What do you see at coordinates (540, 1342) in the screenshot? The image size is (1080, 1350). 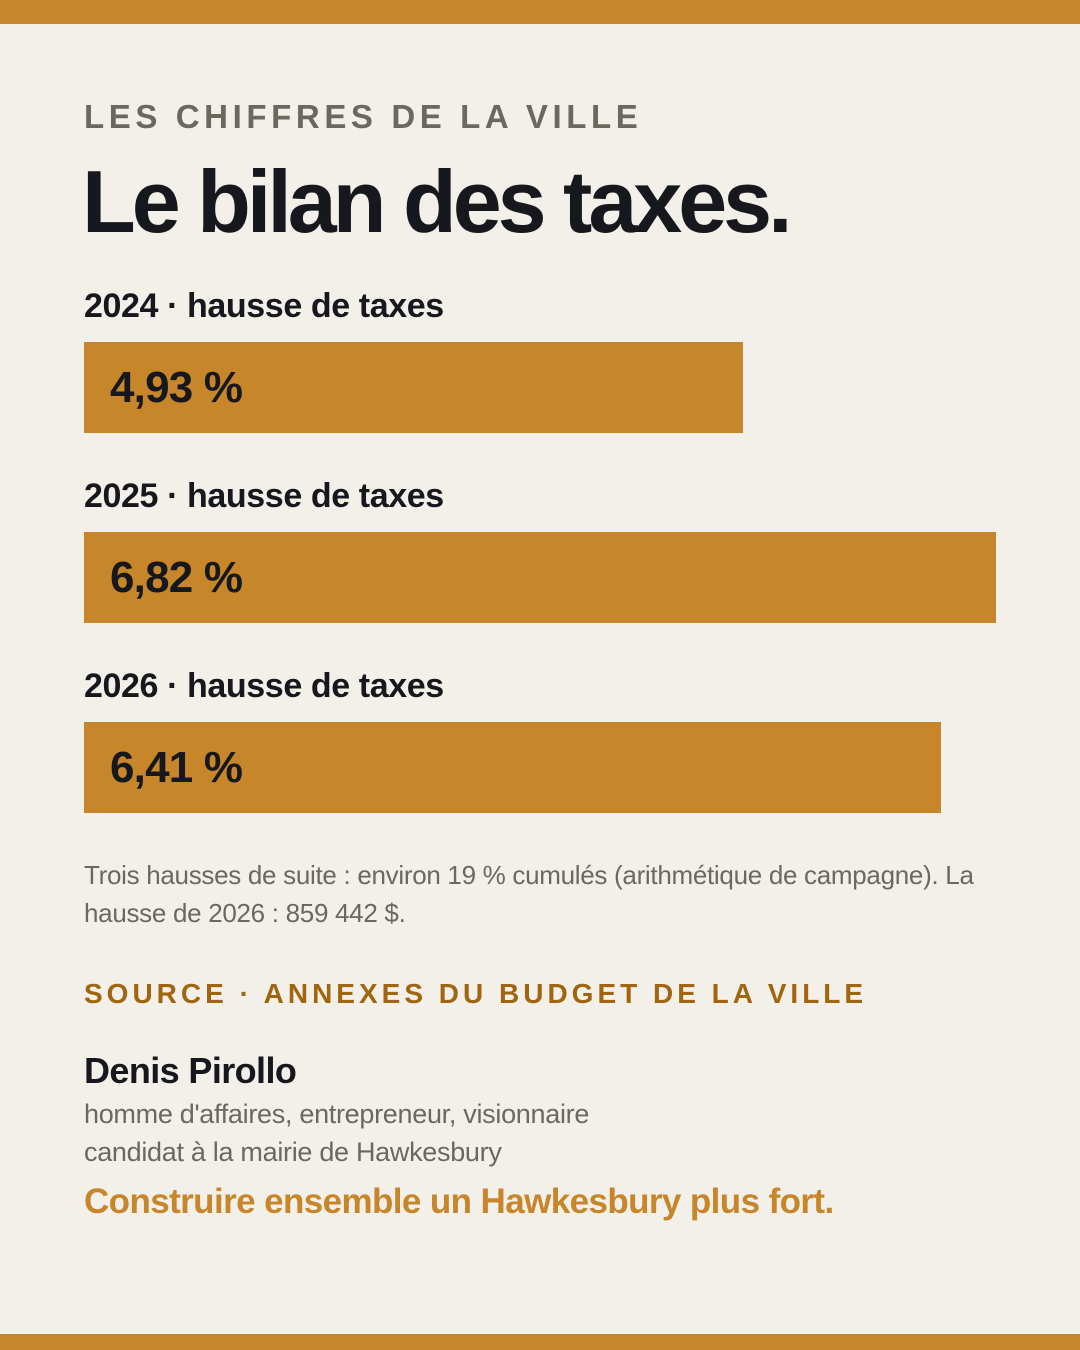 I see `bottom-accent-band` at bounding box center [540, 1342].